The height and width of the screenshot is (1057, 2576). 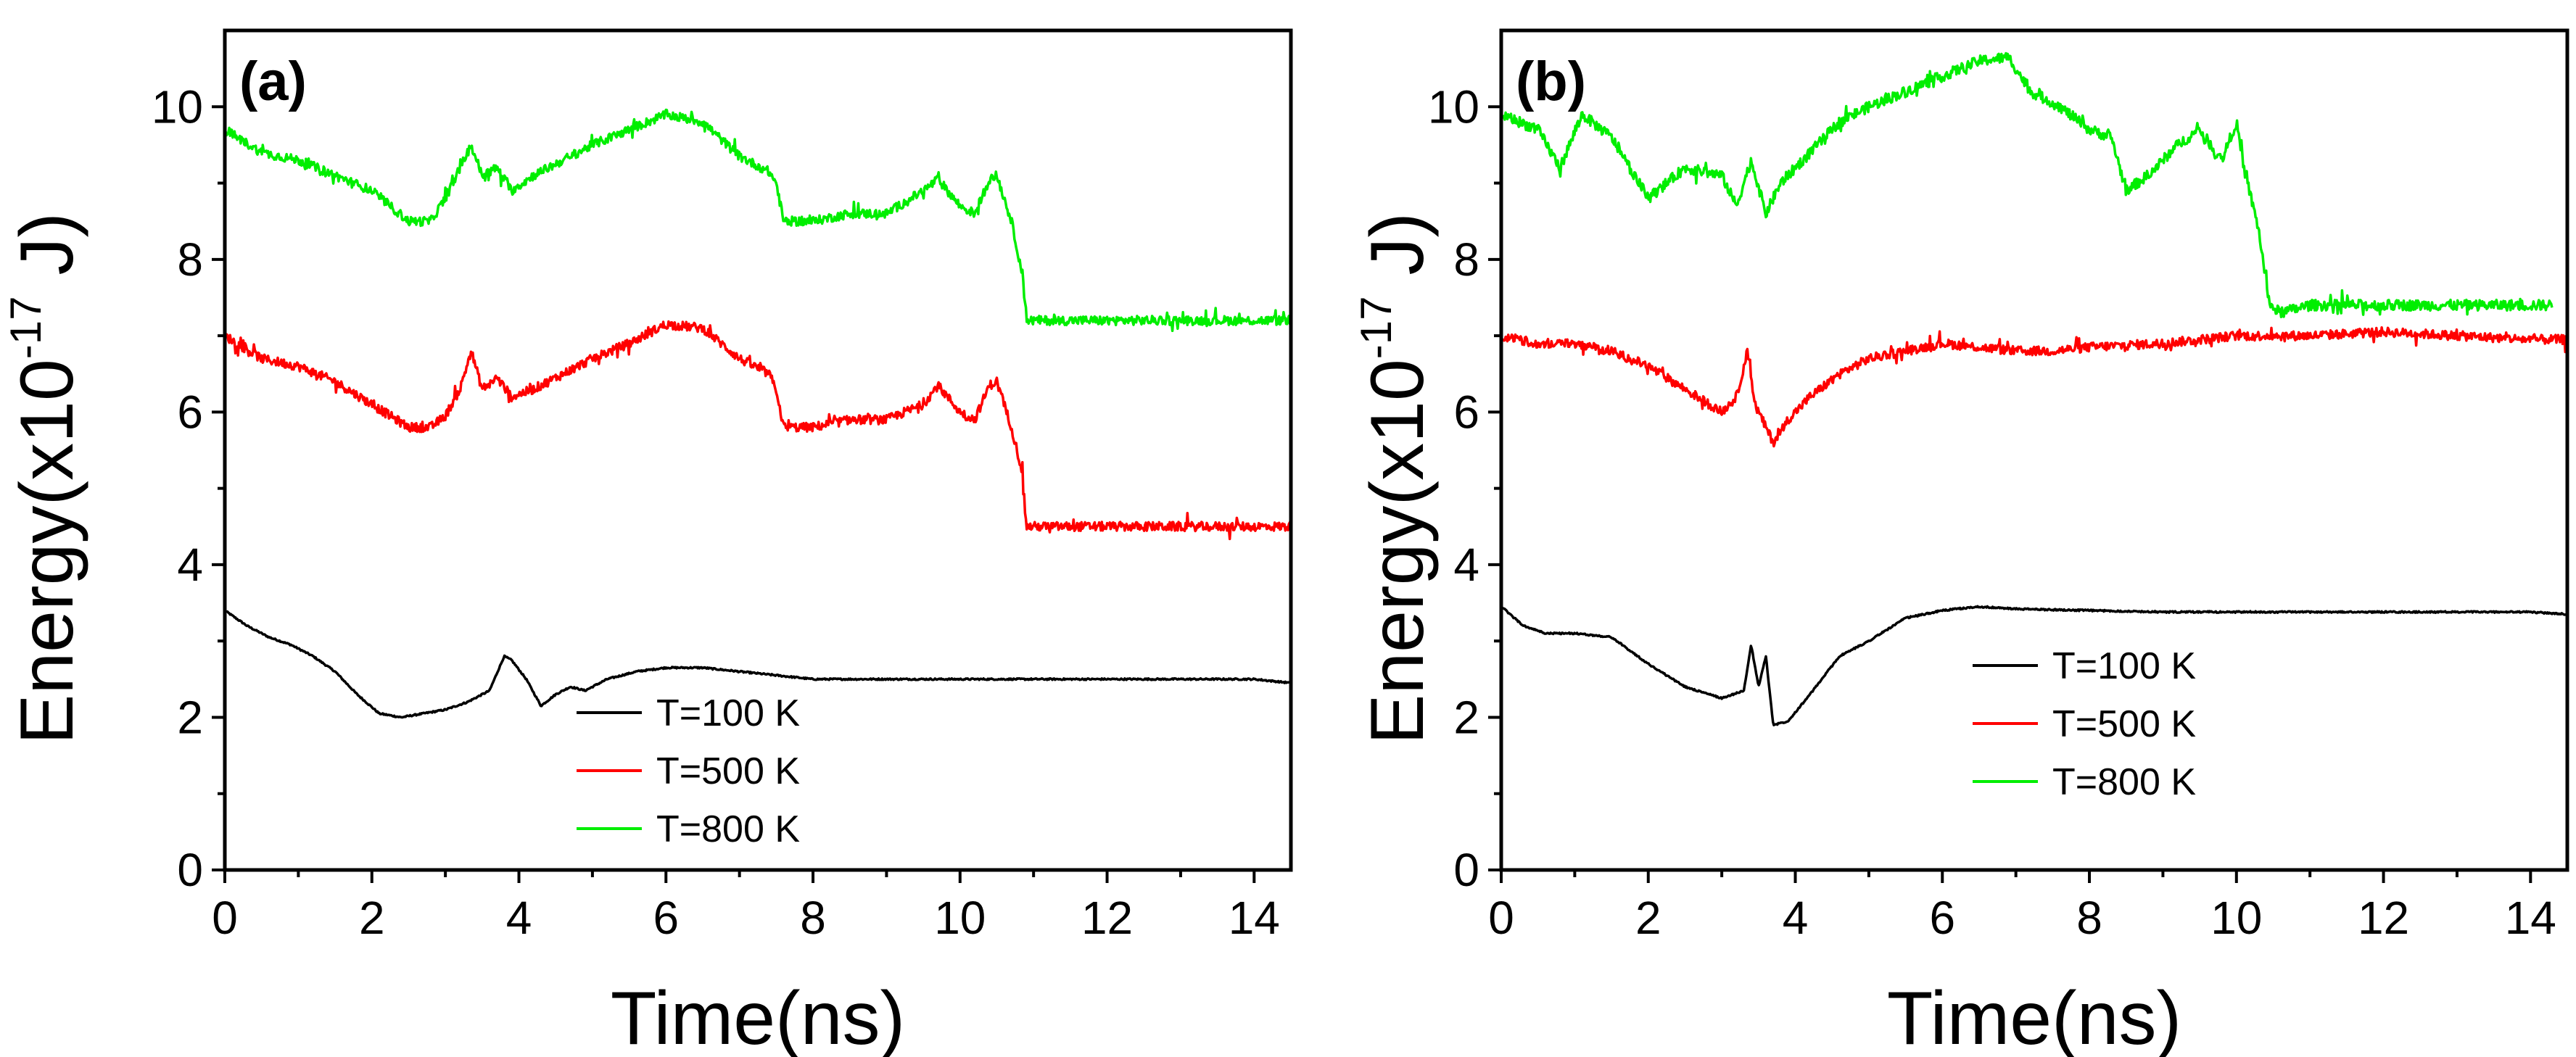 What do you see at coordinates (1254, 918) in the screenshot?
I see `panel-a-x-tick-label: 14` at bounding box center [1254, 918].